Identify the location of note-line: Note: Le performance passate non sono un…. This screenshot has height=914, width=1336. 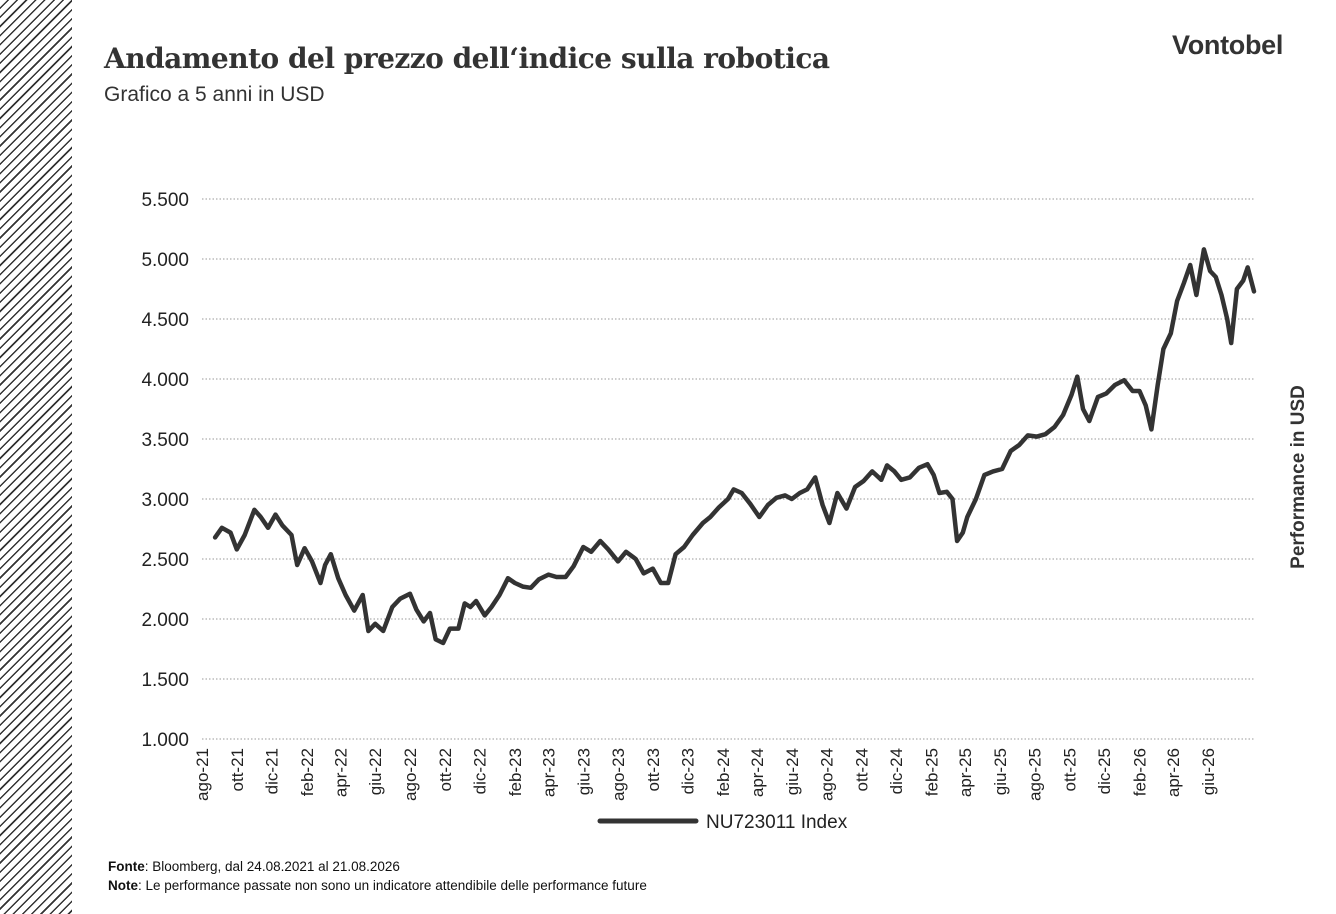
(377, 885).